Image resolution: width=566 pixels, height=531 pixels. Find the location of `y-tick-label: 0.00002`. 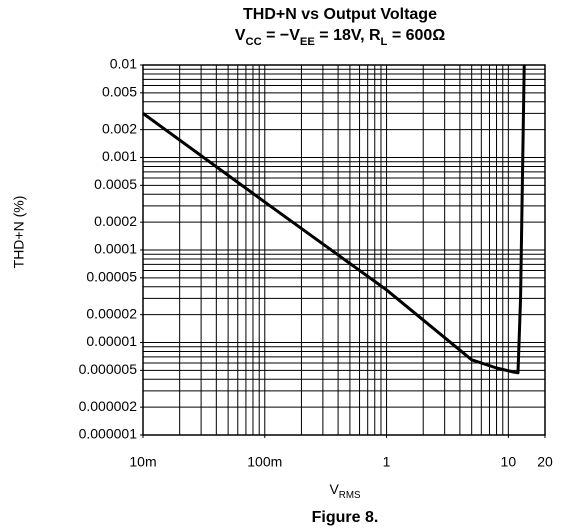

y-tick-label: 0.00002 is located at coordinates (111, 313).